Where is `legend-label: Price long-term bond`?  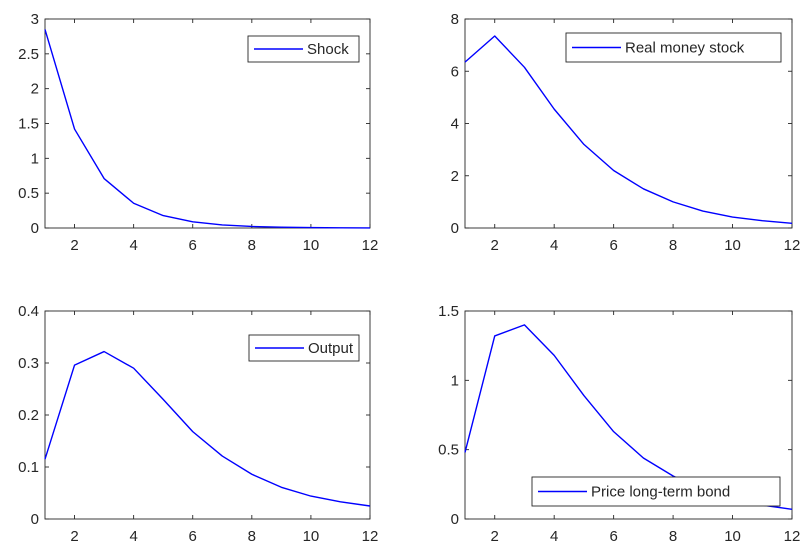
legend-label: Price long-term bond is located at coordinates (660, 492).